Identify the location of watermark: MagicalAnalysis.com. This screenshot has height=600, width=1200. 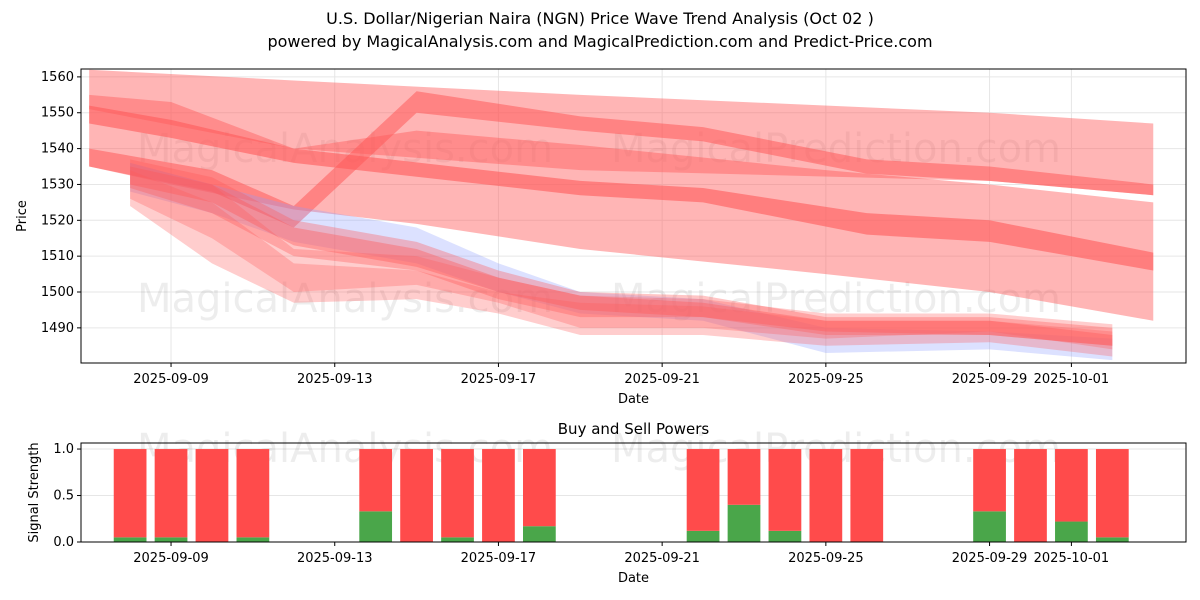
(345, 299).